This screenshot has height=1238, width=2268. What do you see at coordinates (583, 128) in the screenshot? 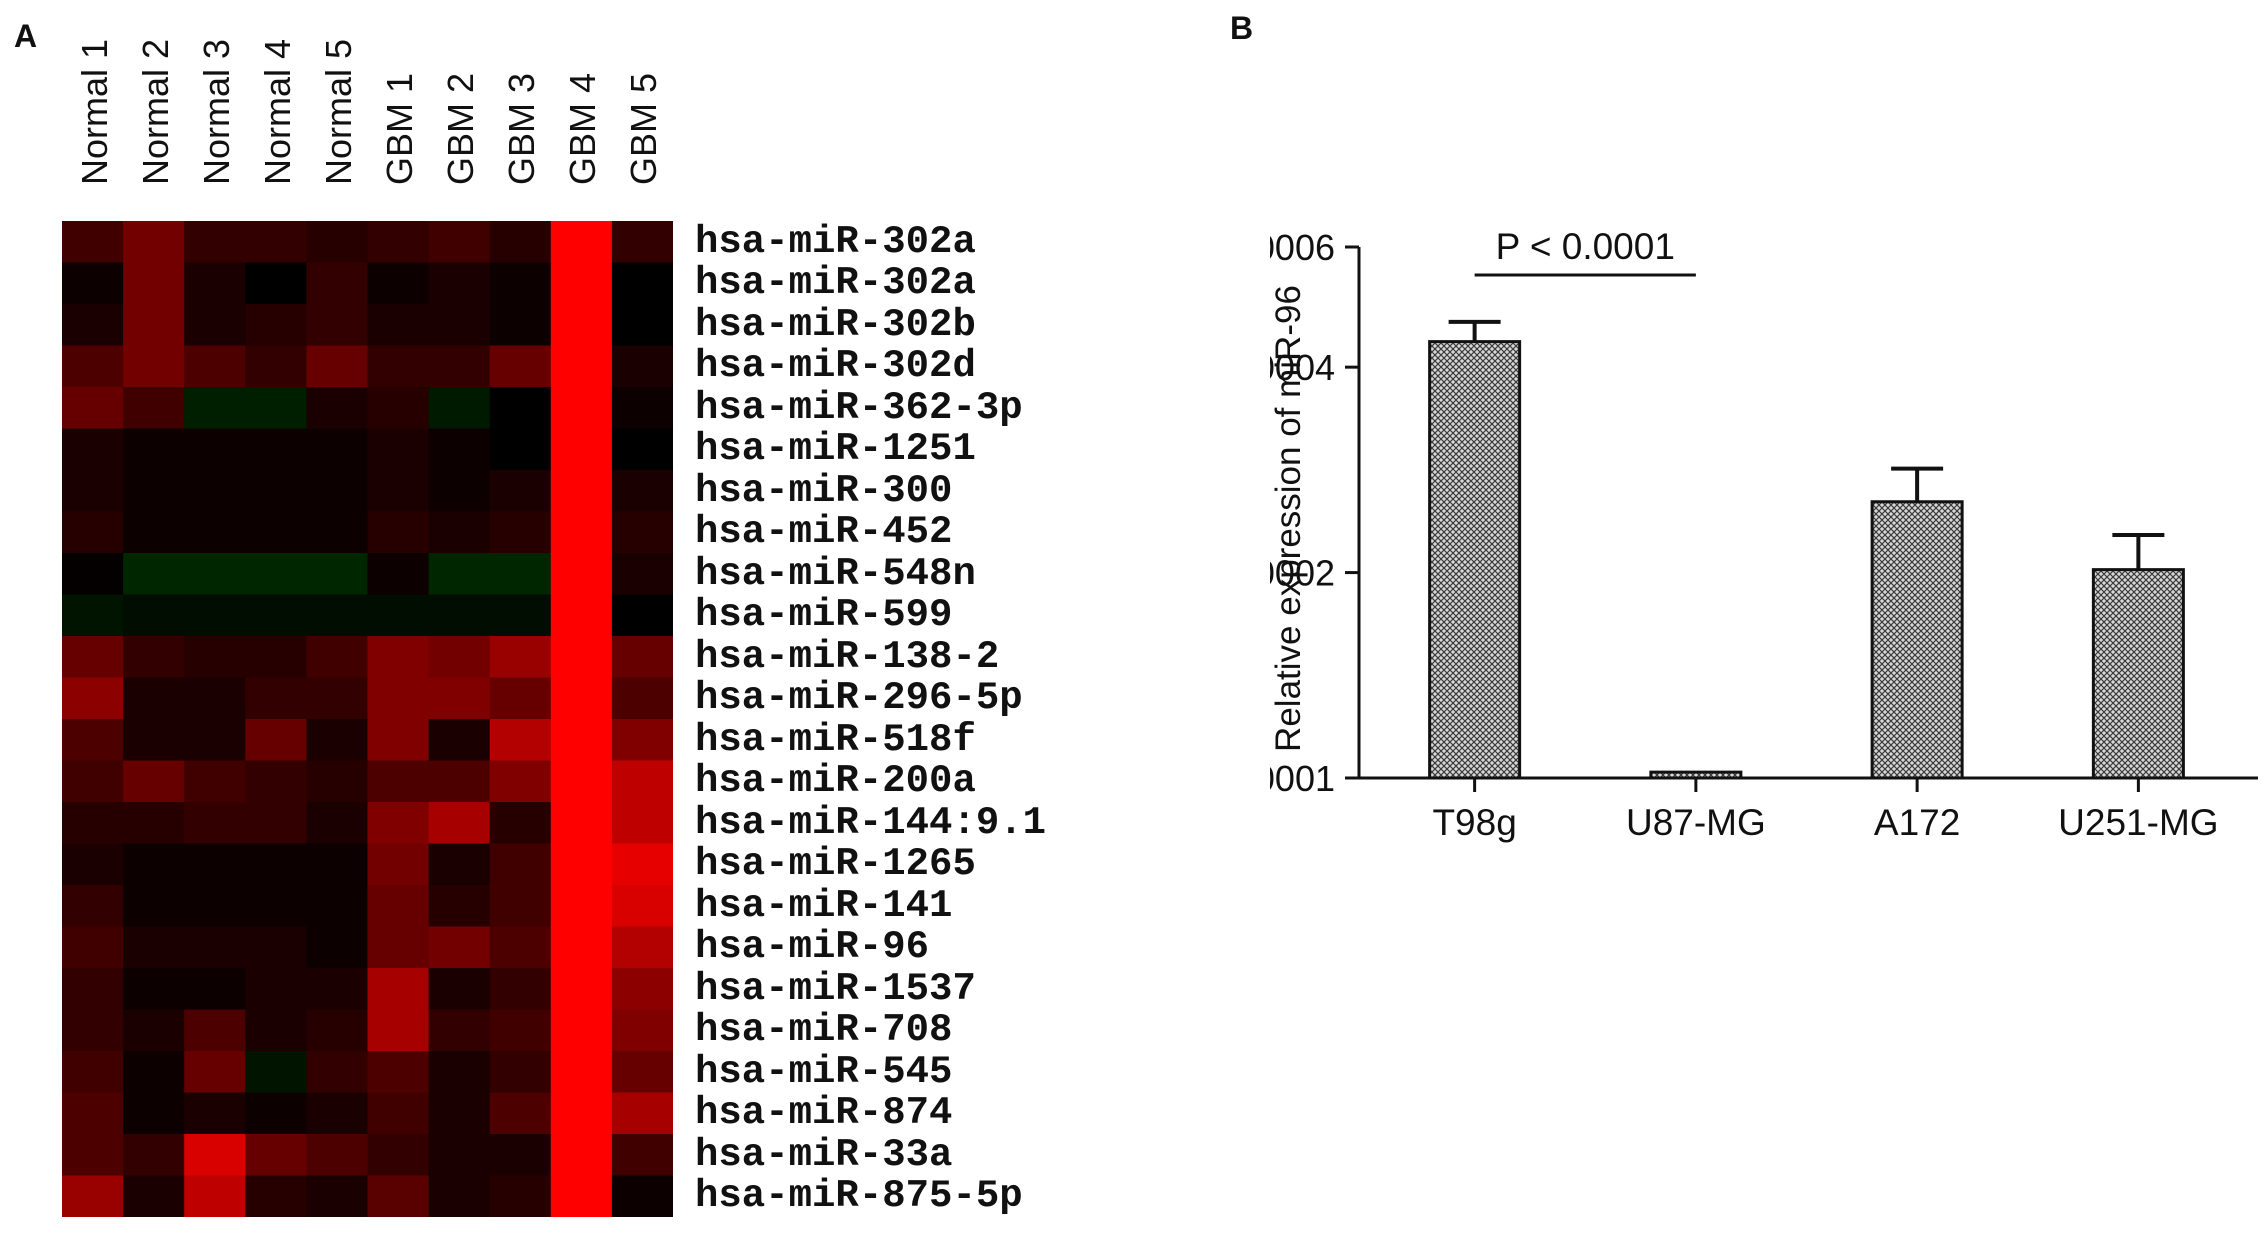
I see `heatmap-column-label: GBM 4` at bounding box center [583, 128].